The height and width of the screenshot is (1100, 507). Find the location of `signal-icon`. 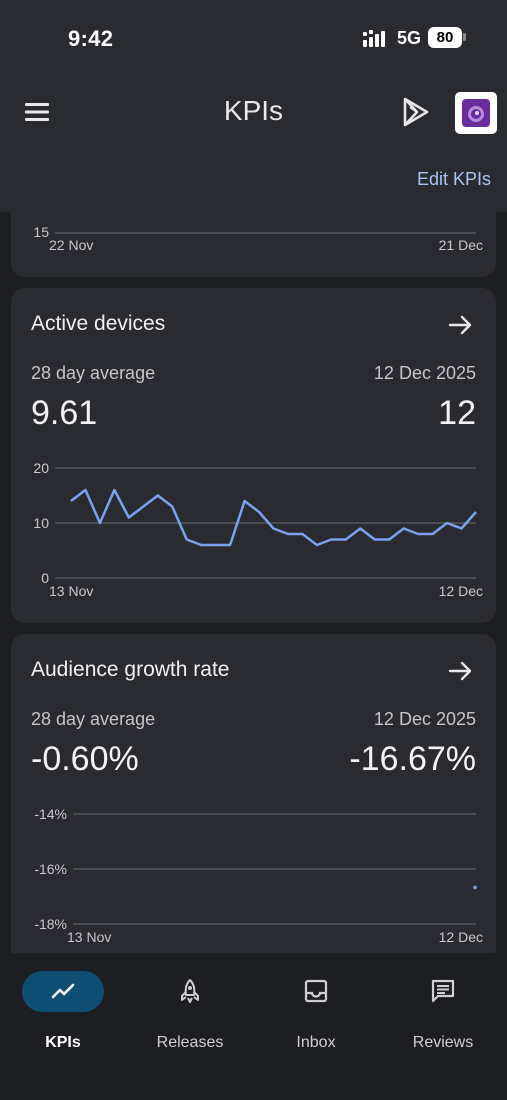

signal-icon is located at coordinates (374, 38).